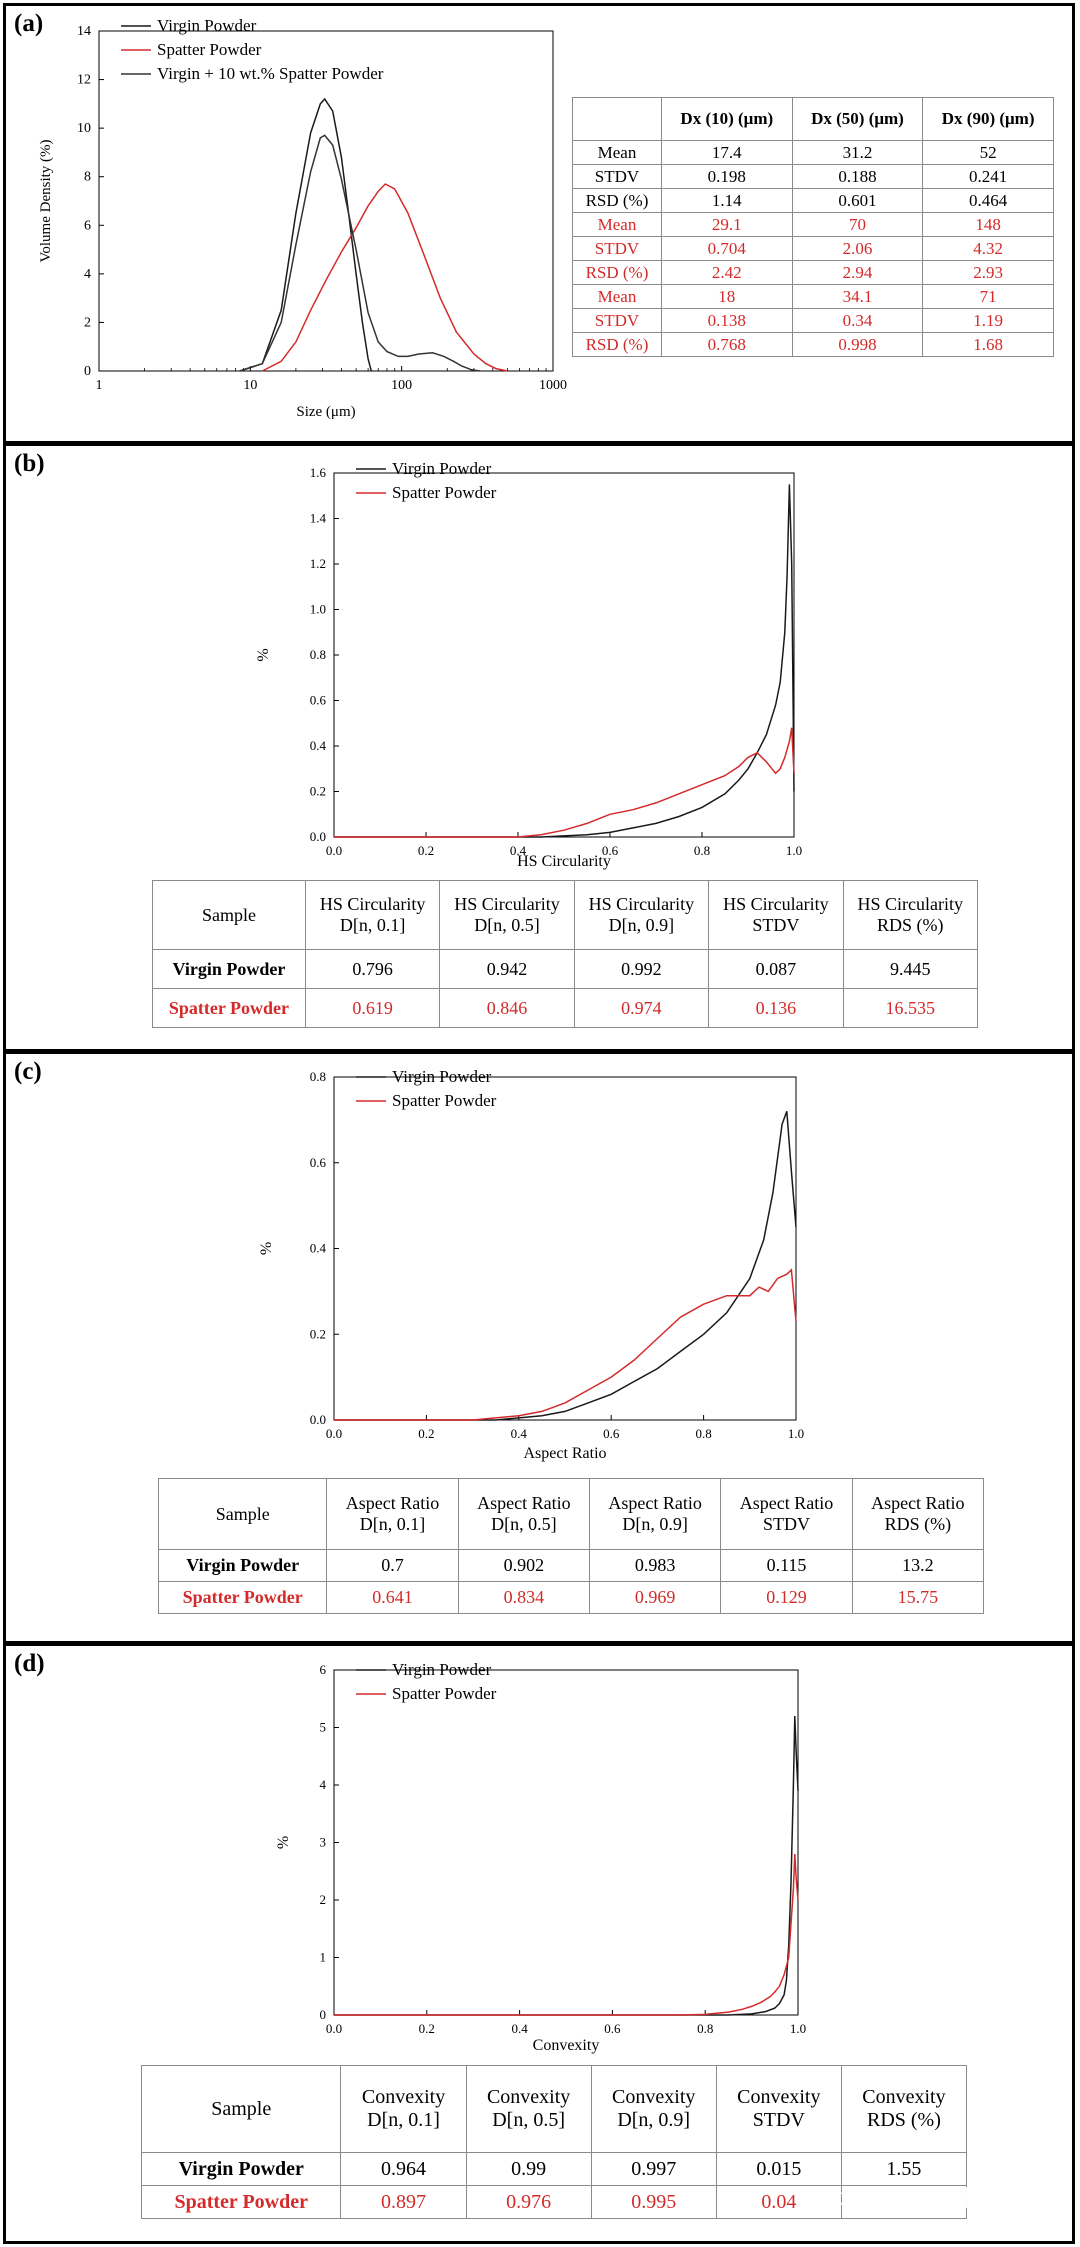 This screenshot has width=1080, height=2247. What do you see at coordinates (334, 1433) in the screenshot?
I see `x-tick-label: 0.0` at bounding box center [334, 1433].